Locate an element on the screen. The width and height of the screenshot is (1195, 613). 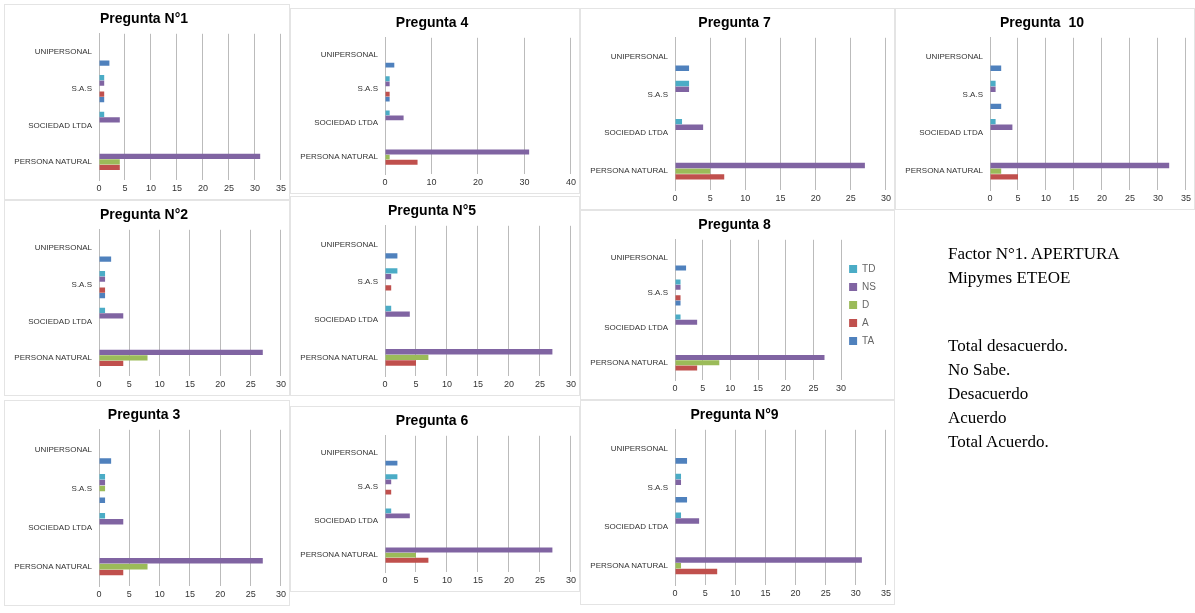
chart-title: Pregunta N°2 is located at coordinates (144, 214).